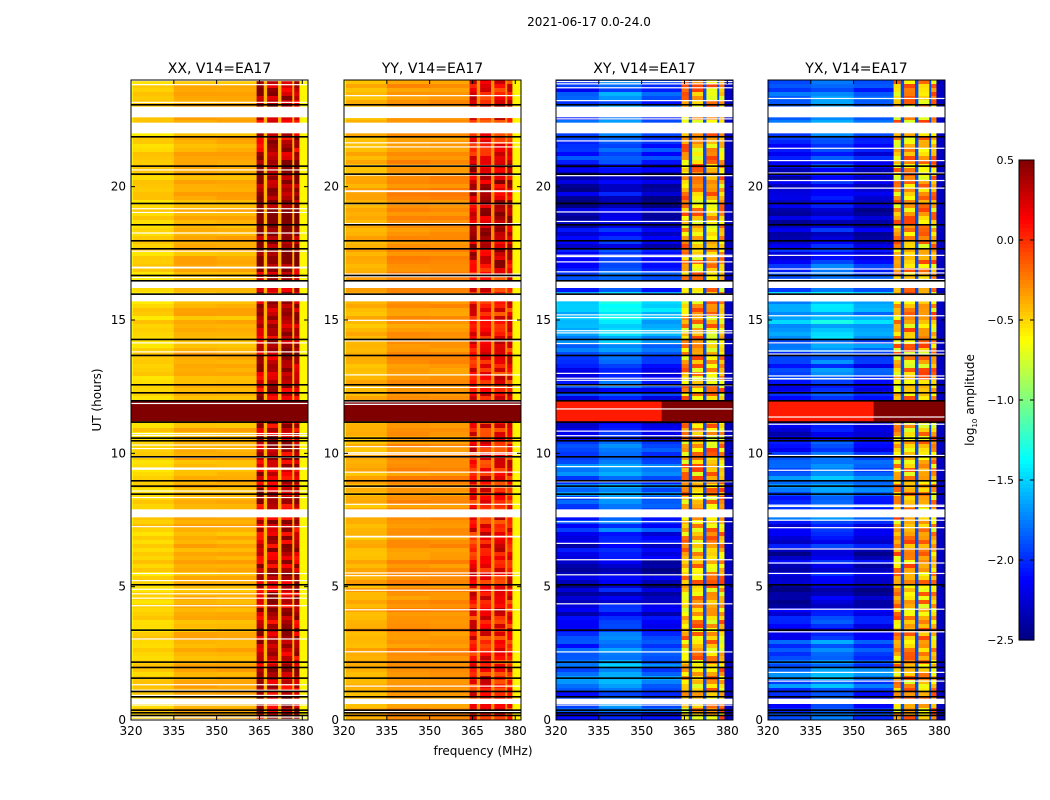  I want to click on flag-line, so click(432, 191).